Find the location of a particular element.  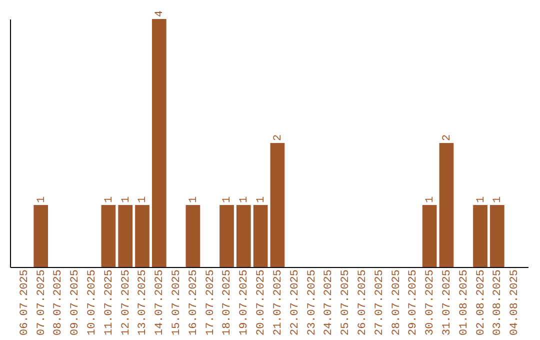

x-tick-label: 06.07.2025 is located at coordinates (24, 303).